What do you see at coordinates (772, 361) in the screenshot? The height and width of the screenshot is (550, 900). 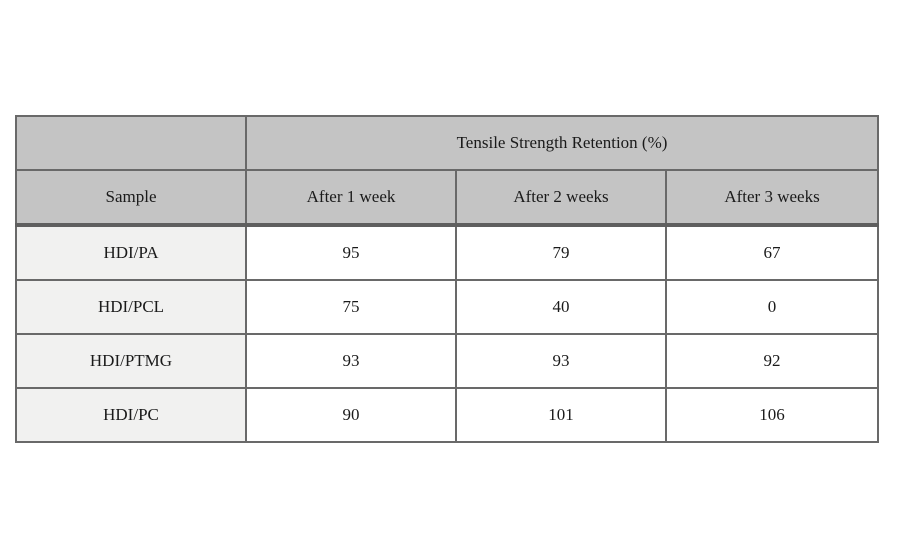 I see `value-cell: 92` at bounding box center [772, 361].